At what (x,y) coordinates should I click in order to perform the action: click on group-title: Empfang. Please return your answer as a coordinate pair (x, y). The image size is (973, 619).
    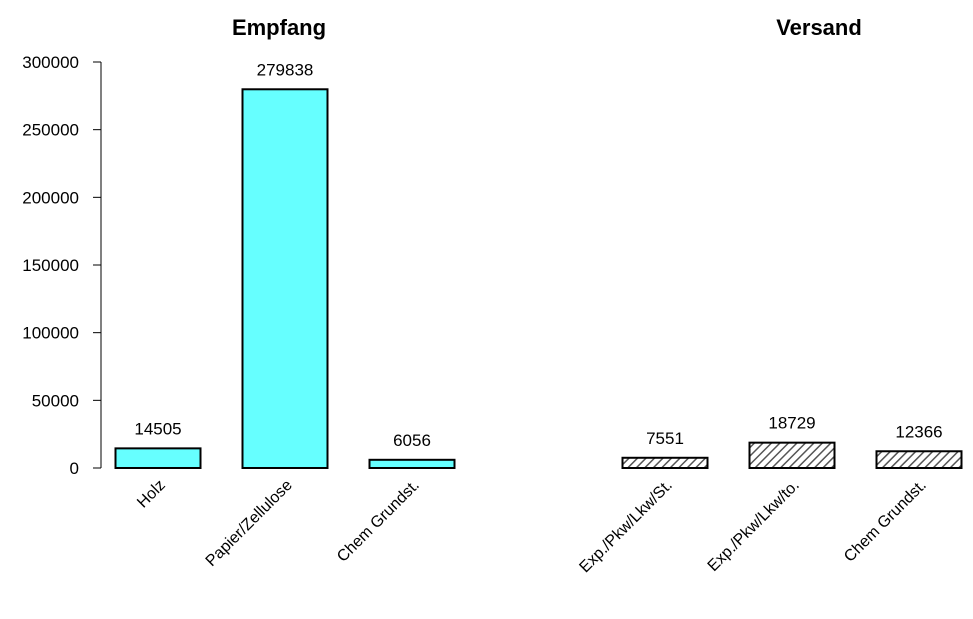
    Looking at the image, I should click on (279, 27).